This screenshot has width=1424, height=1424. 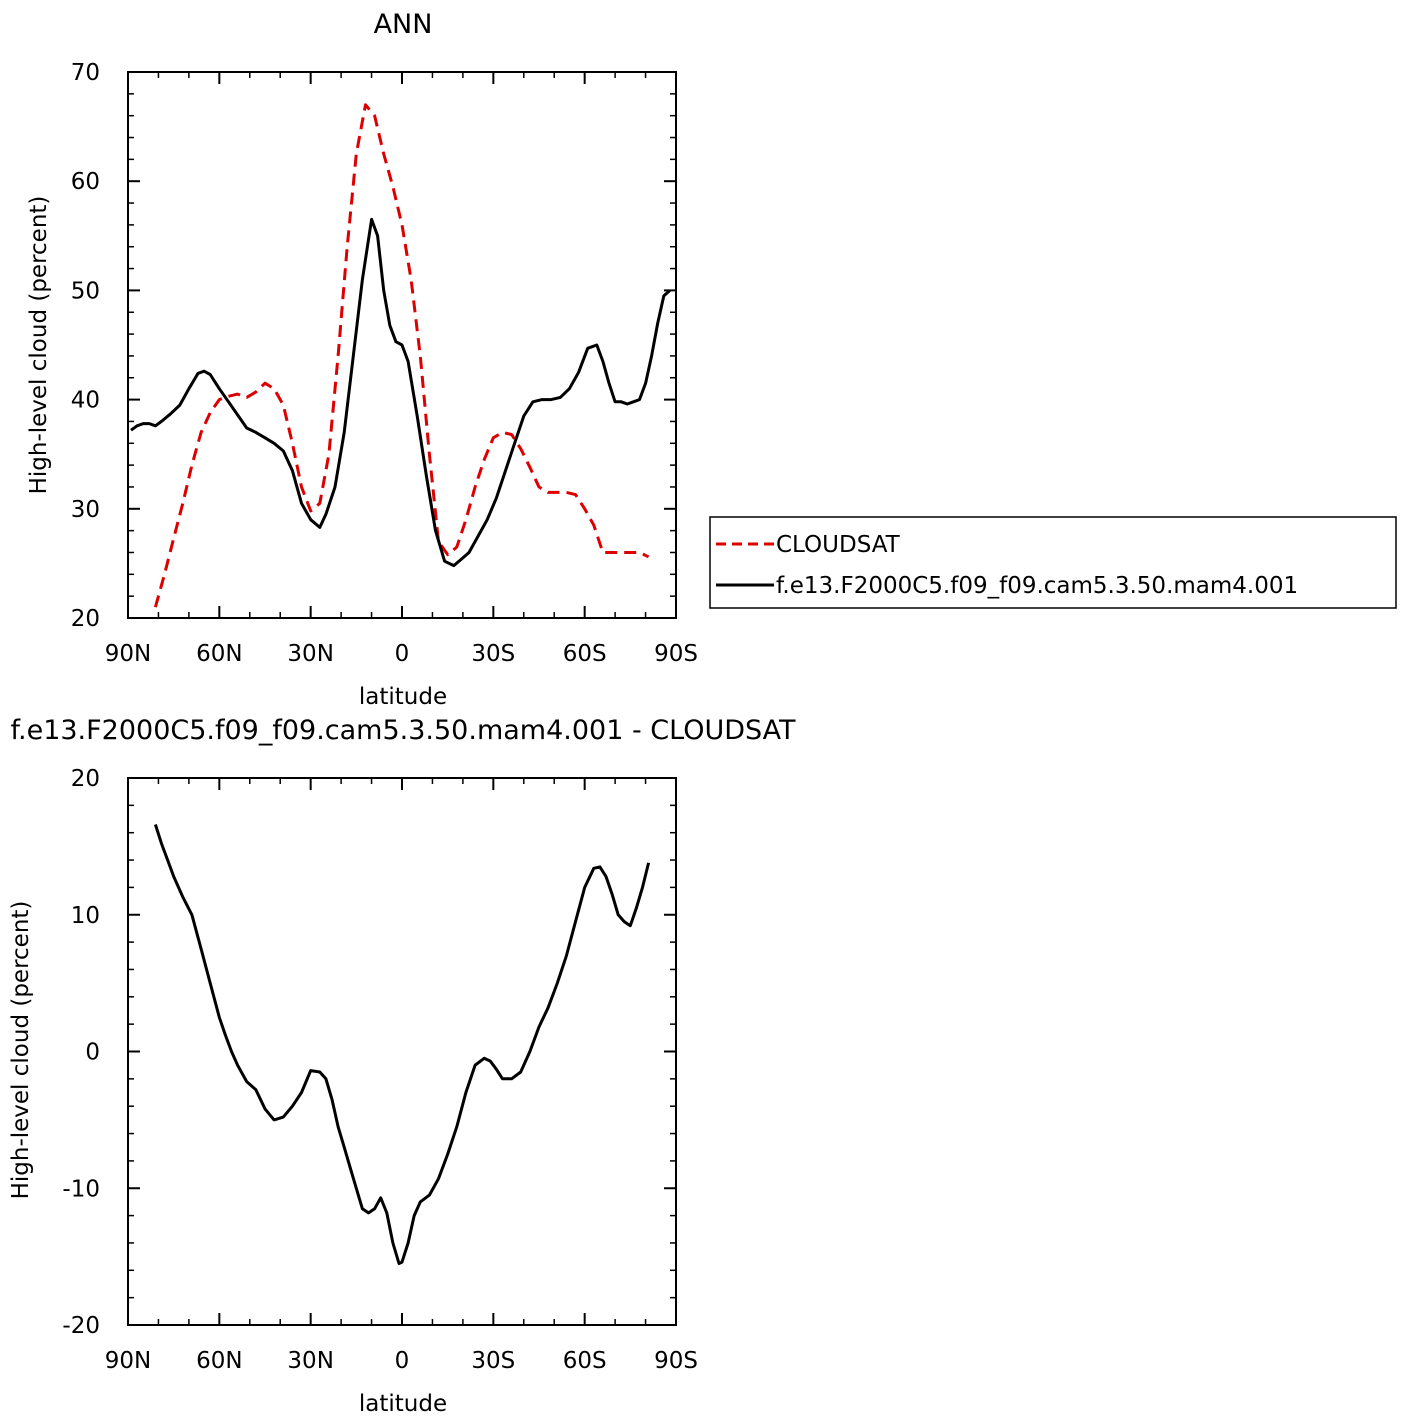 I want to click on bottom-y-tick-label: -10, so click(x=81, y=1189).